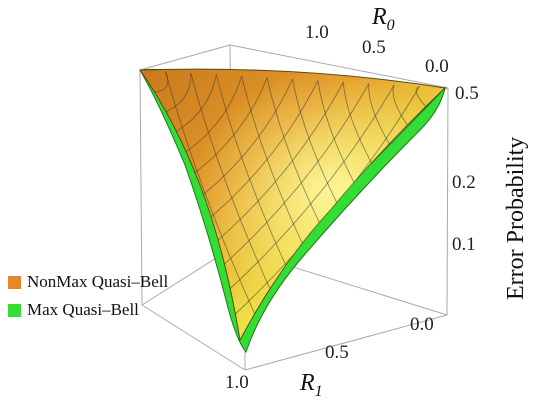 The image size is (550, 400). Describe the element at coordinates (464, 244) in the screenshot. I see `z-tick-3: 0.1` at that location.